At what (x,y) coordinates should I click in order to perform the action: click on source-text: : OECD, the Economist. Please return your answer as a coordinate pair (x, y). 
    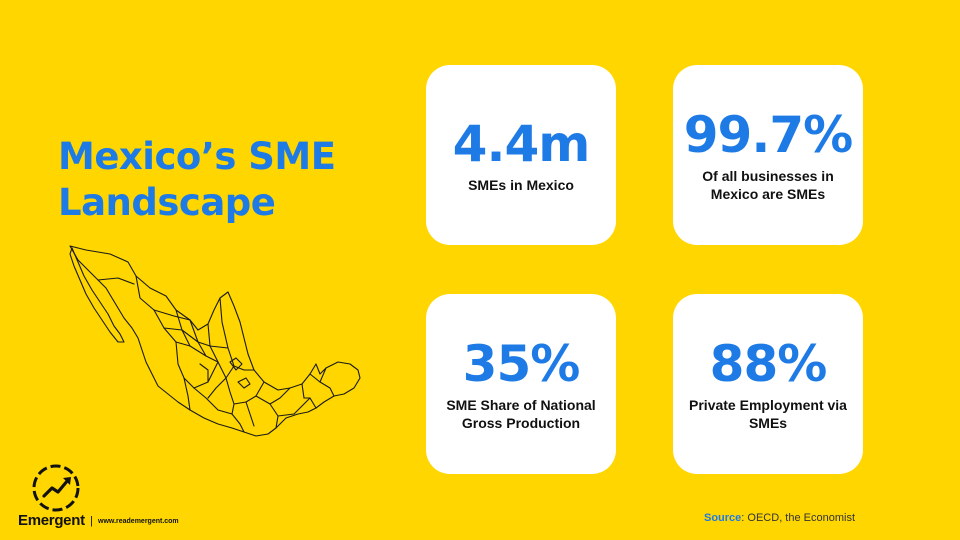
    Looking at the image, I should click on (798, 518).